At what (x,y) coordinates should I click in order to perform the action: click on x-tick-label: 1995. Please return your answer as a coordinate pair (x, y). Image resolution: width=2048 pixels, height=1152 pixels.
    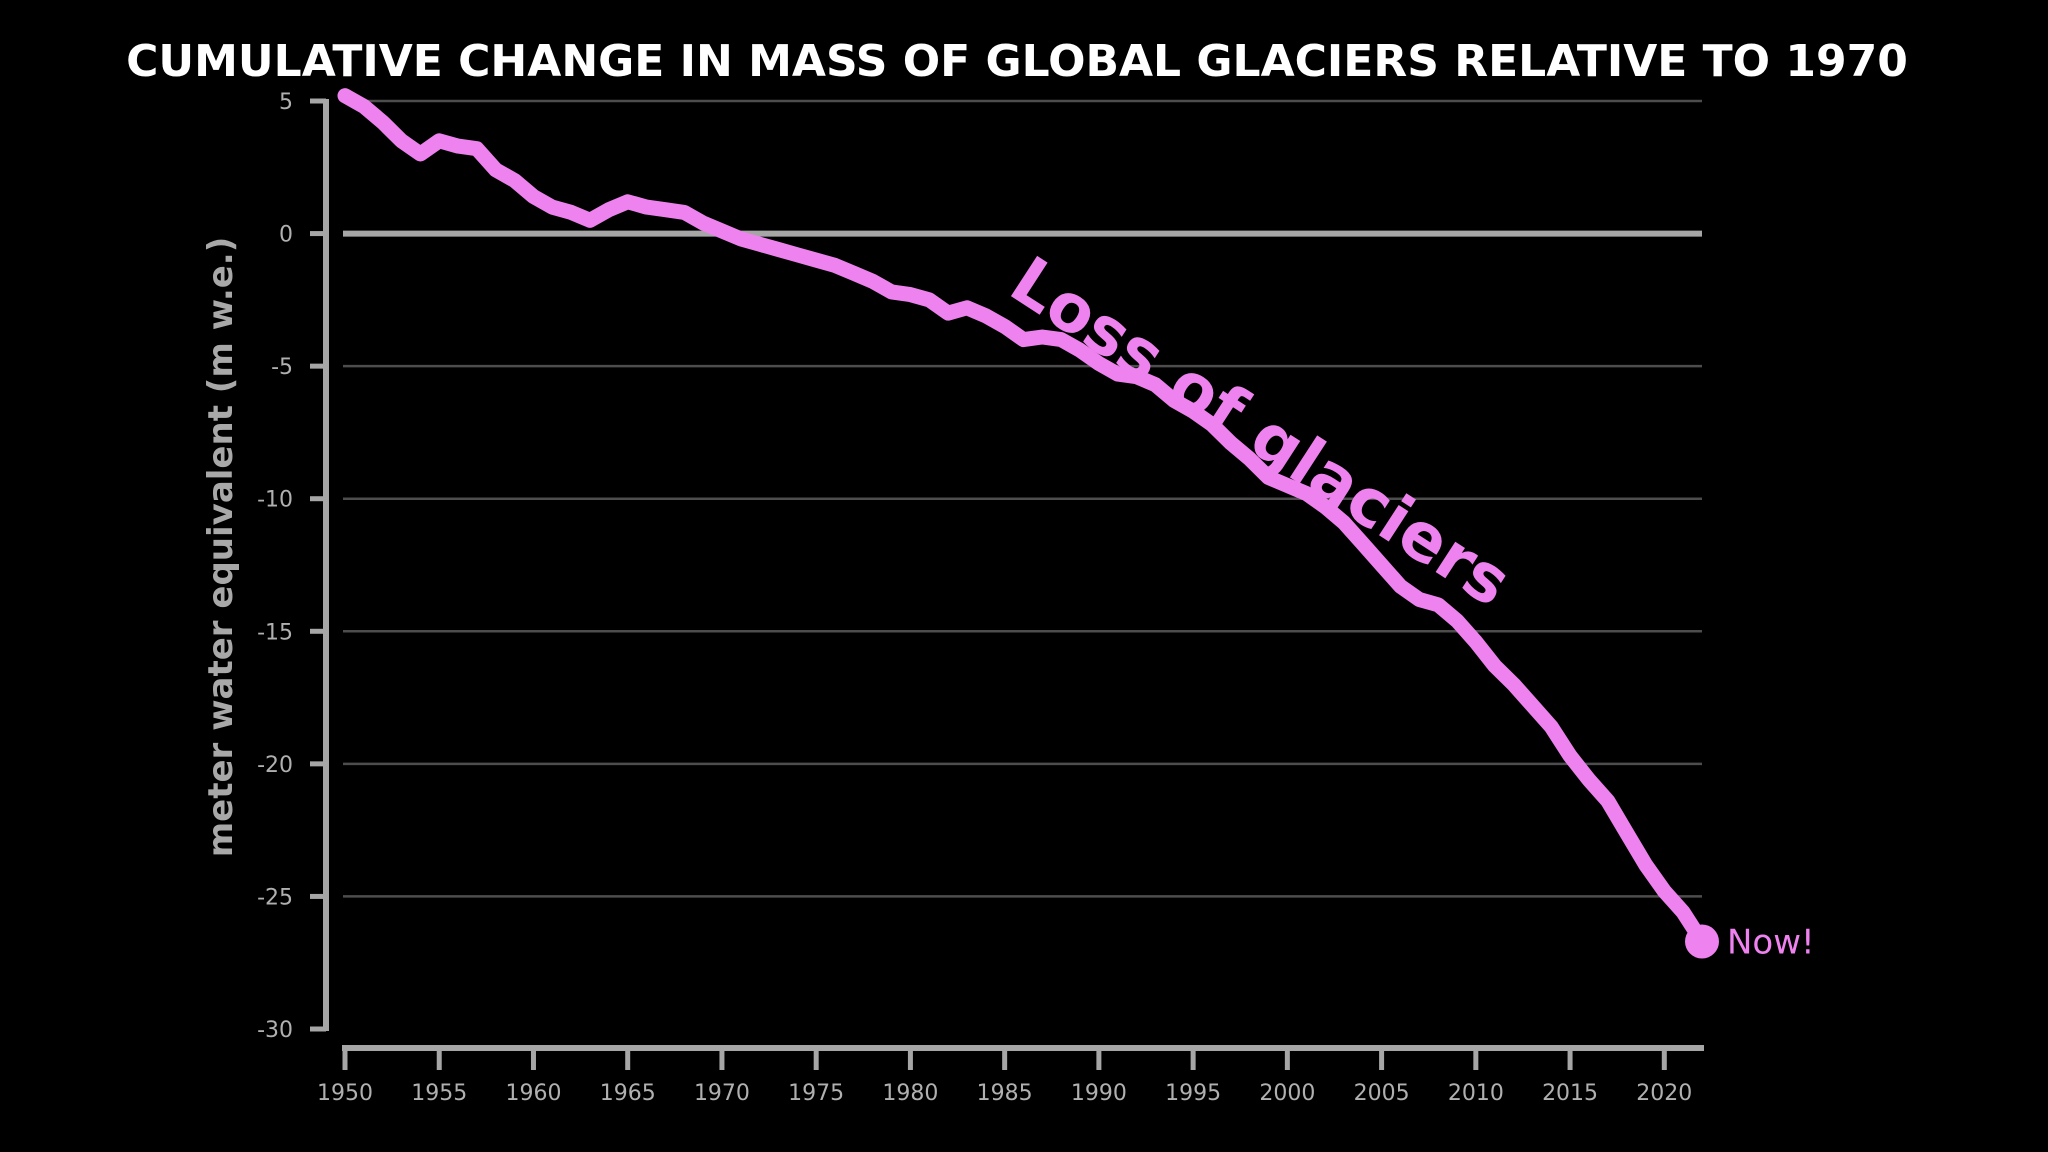
    Looking at the image, I should click on (1193, 1093).